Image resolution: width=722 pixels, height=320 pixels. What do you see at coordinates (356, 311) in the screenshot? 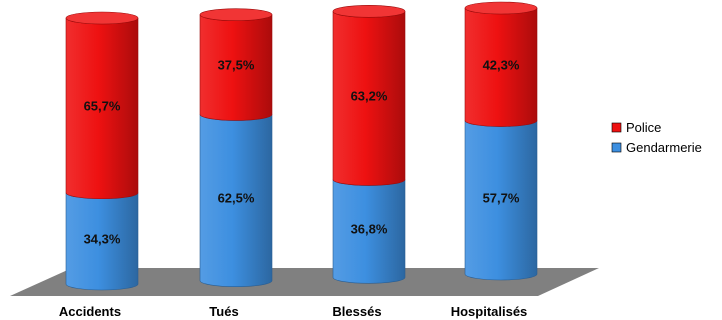
I see `category-label-blesses: Blessés` at bounding box center [356, 311].